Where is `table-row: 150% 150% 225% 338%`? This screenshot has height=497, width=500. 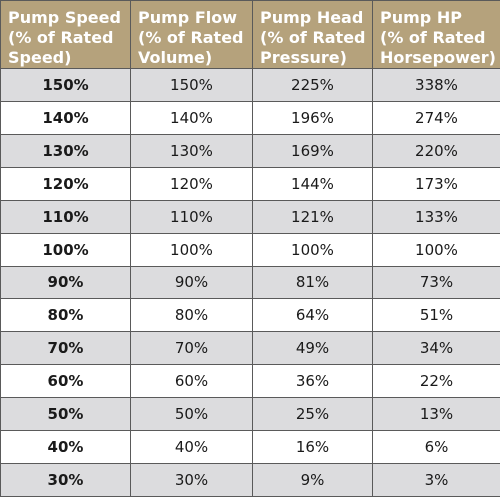 table-row: 150% 150% 225% 338% is located at coordinates (250, 85).